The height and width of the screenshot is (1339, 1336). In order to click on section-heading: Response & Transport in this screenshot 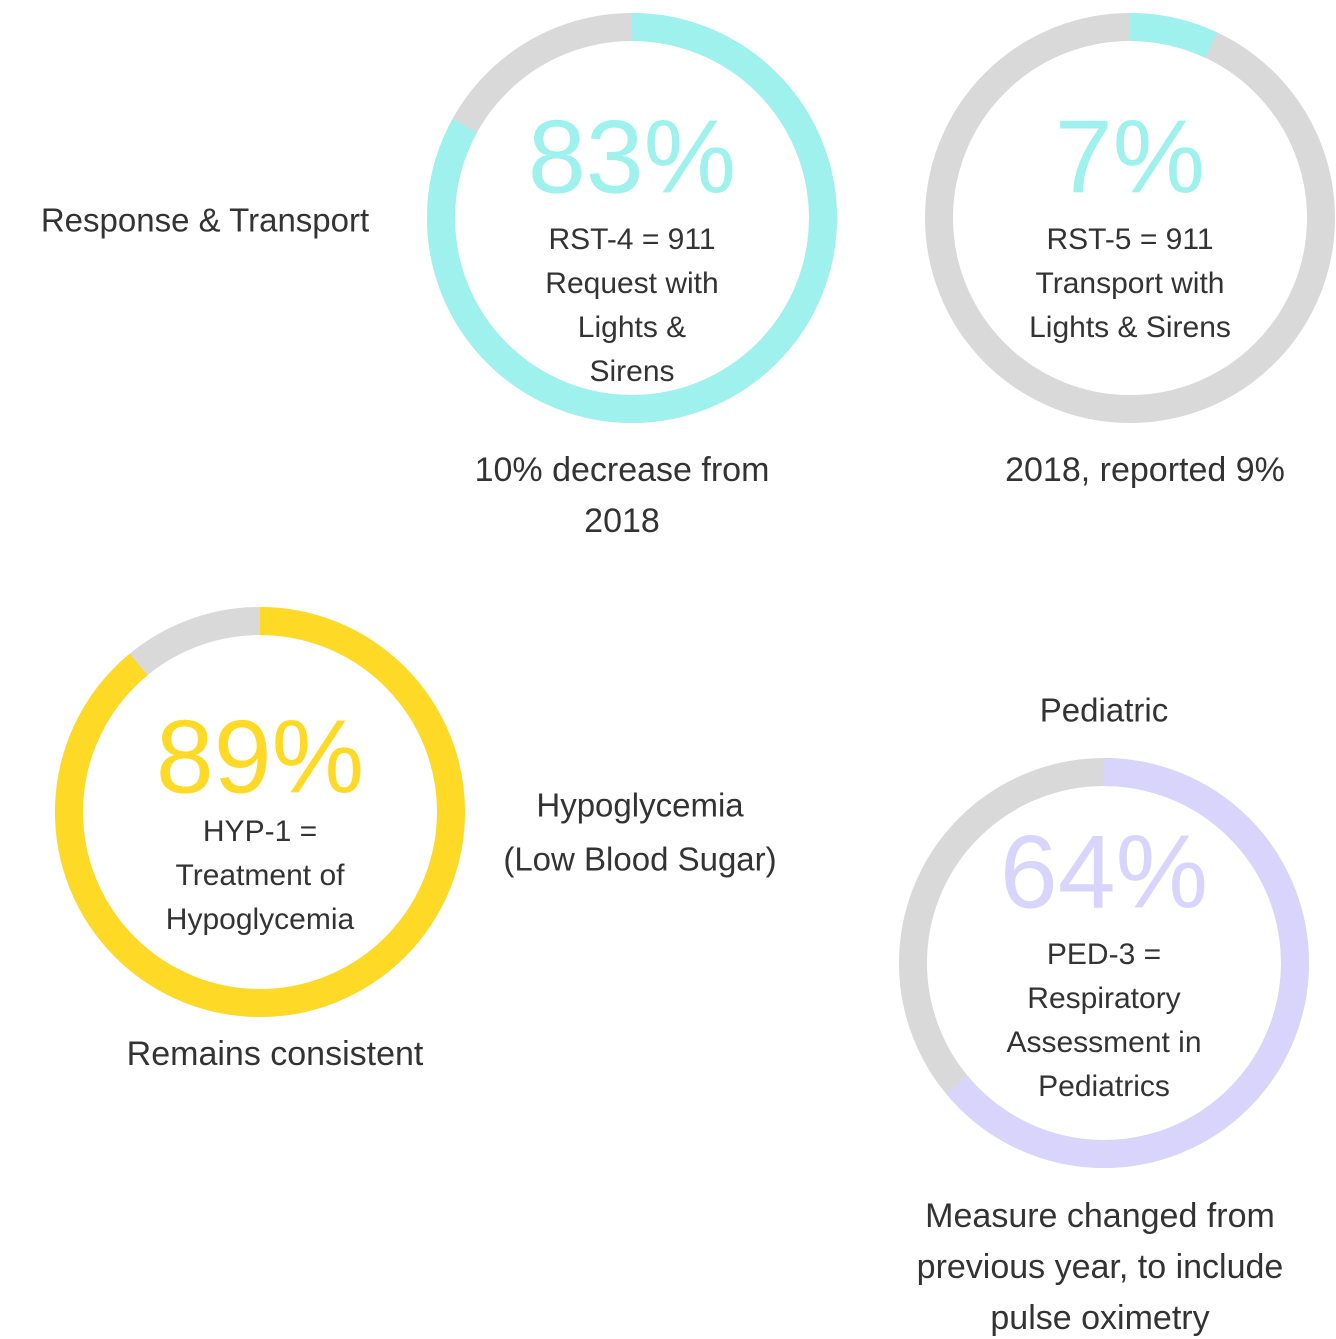, I will do `click(205, 220)`.